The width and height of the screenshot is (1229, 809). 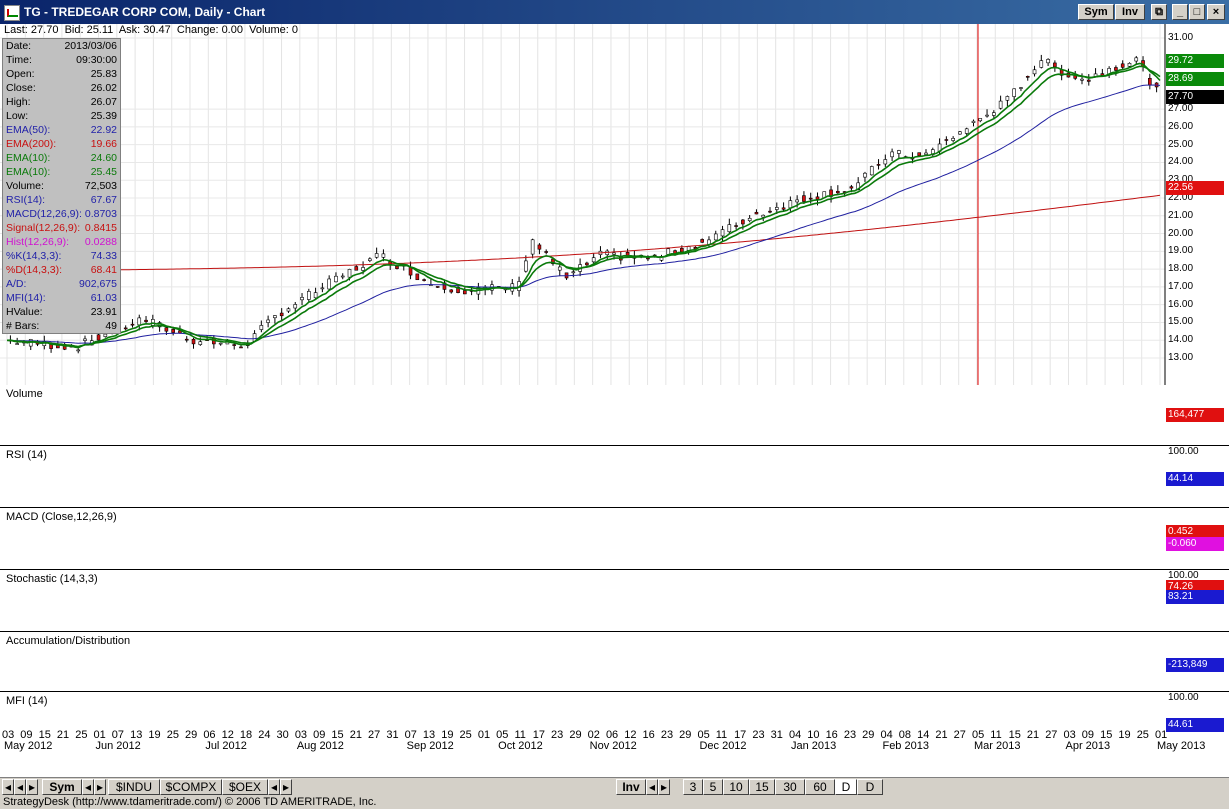 I want to click on rsi-panel: RSI (14), so click(x=614, y=476).